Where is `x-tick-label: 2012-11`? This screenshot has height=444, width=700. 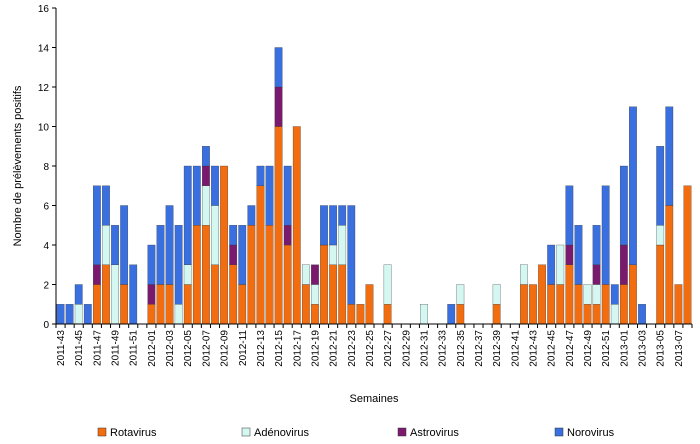
x-tick-label: 2012-11 is located at coordinates (243, 348).